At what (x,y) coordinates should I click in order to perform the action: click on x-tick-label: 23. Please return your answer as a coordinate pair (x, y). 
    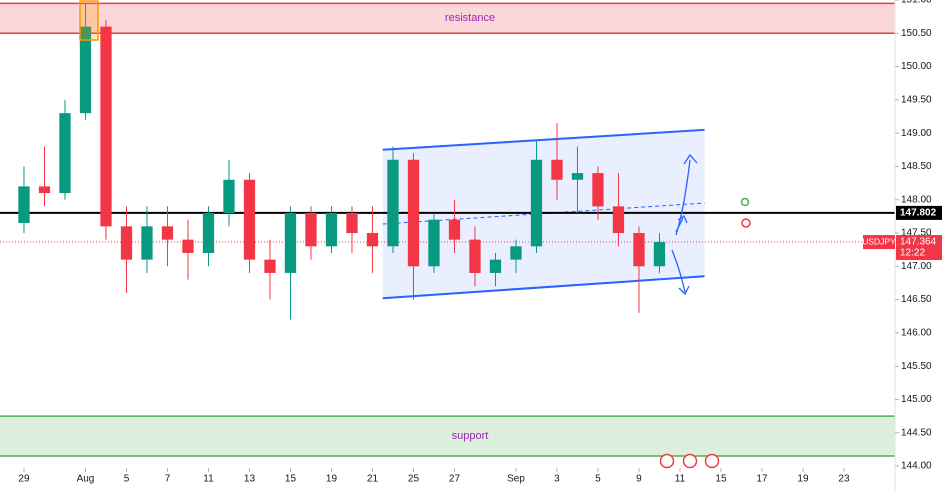
    Looking at the image, I should click on (844, 479).